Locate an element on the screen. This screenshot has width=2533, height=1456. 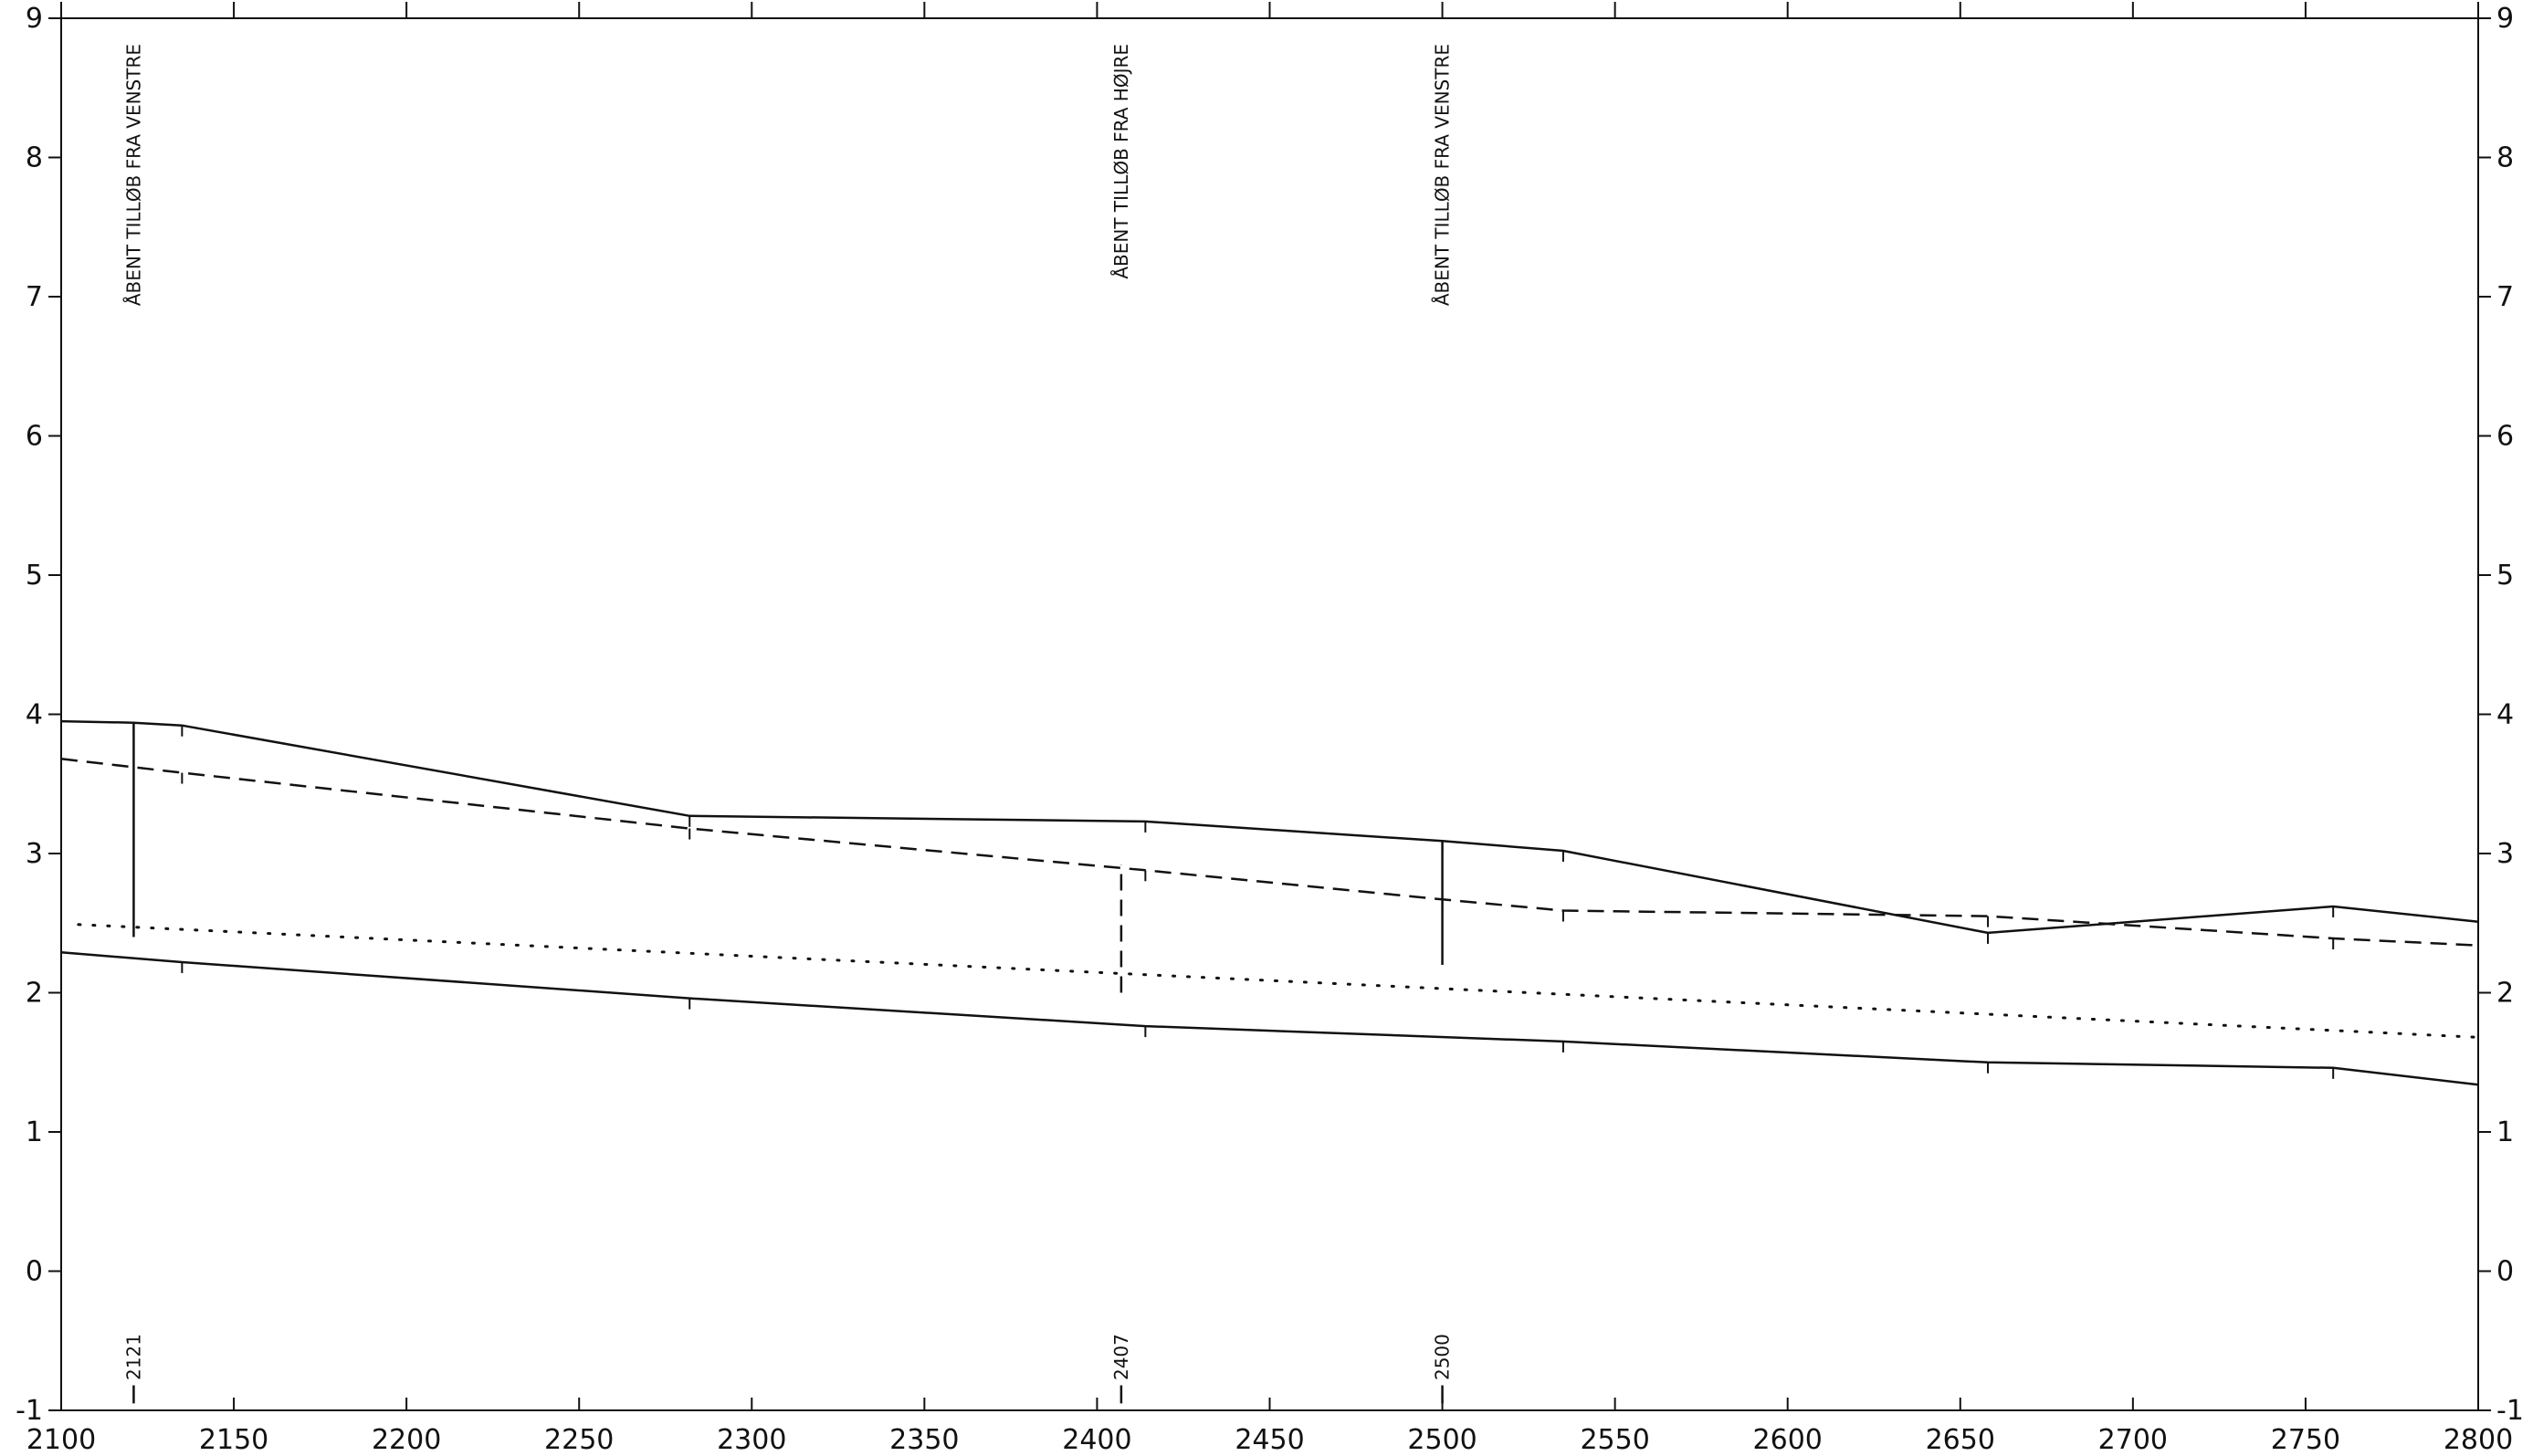
x-tick-label: 2700 is located at coordinates (2133, 1440).